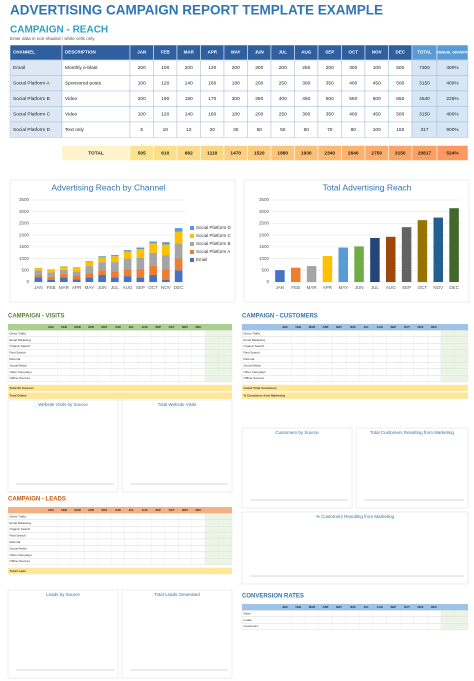 The height and width of the screenshot is (681, 474). I want to click on row-label: Email Marketing, so click(21, 340).